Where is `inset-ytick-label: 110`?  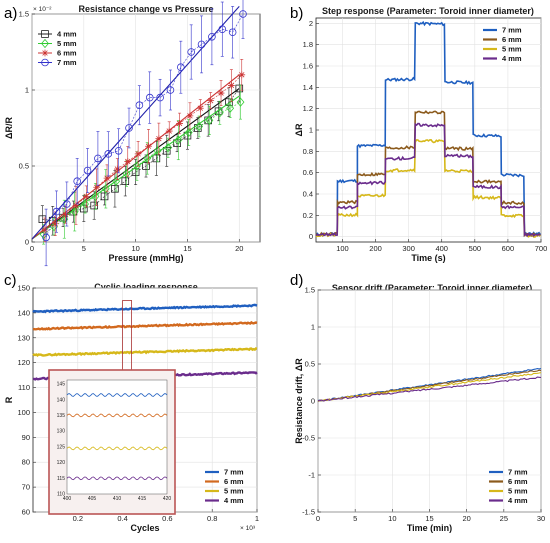
inset-ytick-label: 110 is located at coordinates (61, 495).